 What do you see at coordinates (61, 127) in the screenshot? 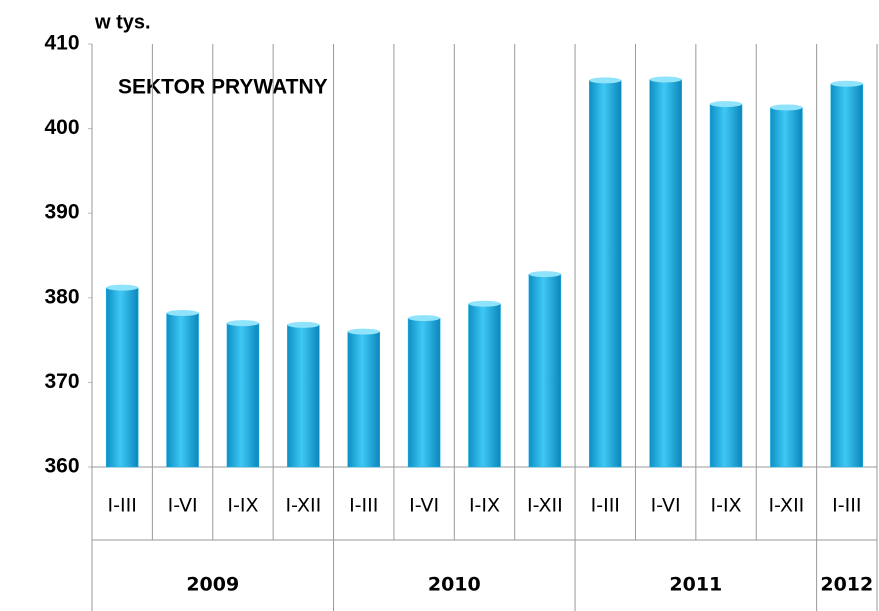
I see `y-tick-label: 400` at bounding box center [61, 127].